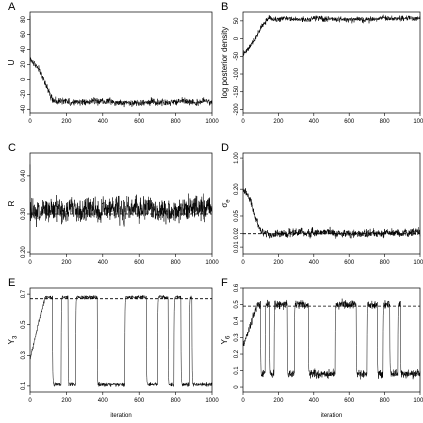 This screenshot has width=423, height=423. I want to click on y-tick-label: -200, so click(237, 109).